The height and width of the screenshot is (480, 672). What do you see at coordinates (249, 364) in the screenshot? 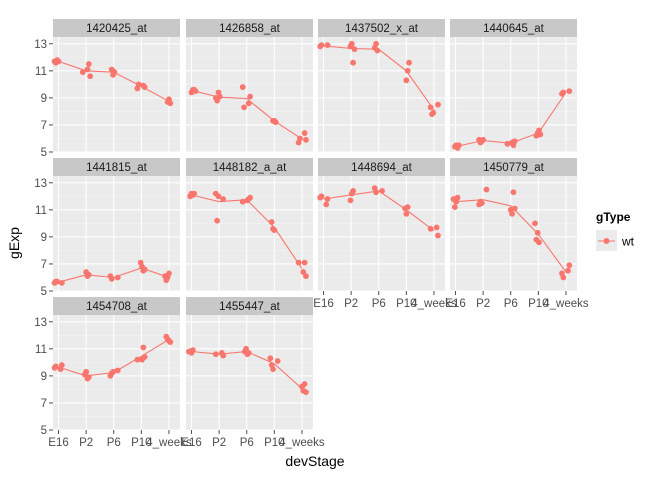
I see `facet-panel-1455447_at: 1455447_at` at bounding box center [249, 364].